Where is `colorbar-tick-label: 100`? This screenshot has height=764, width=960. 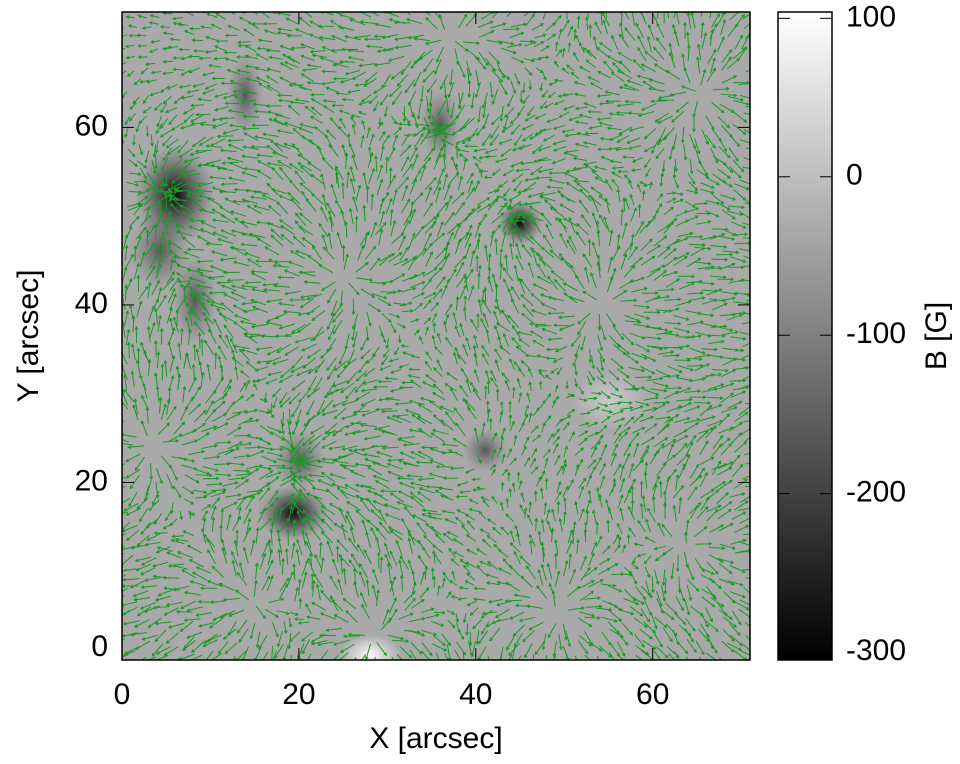
colorbar-tick-label: 100 is located at coordinates (871, 16).